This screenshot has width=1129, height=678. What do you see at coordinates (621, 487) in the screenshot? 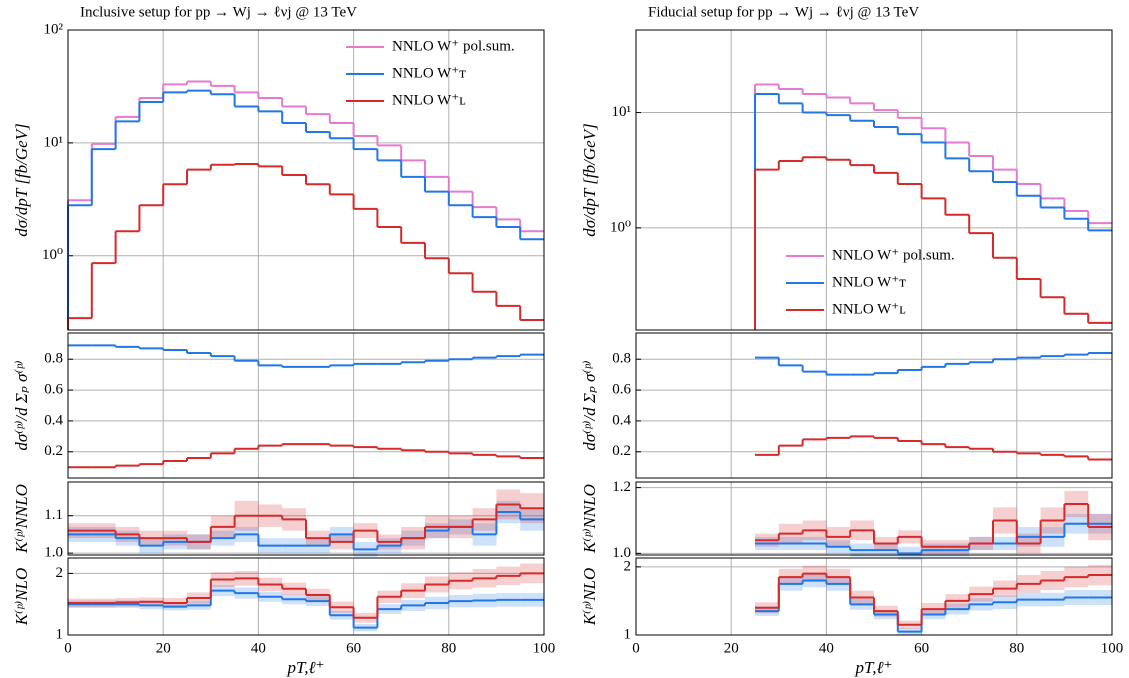
I see `y-tick-label: 1.2` at bounding box center [621, 487].